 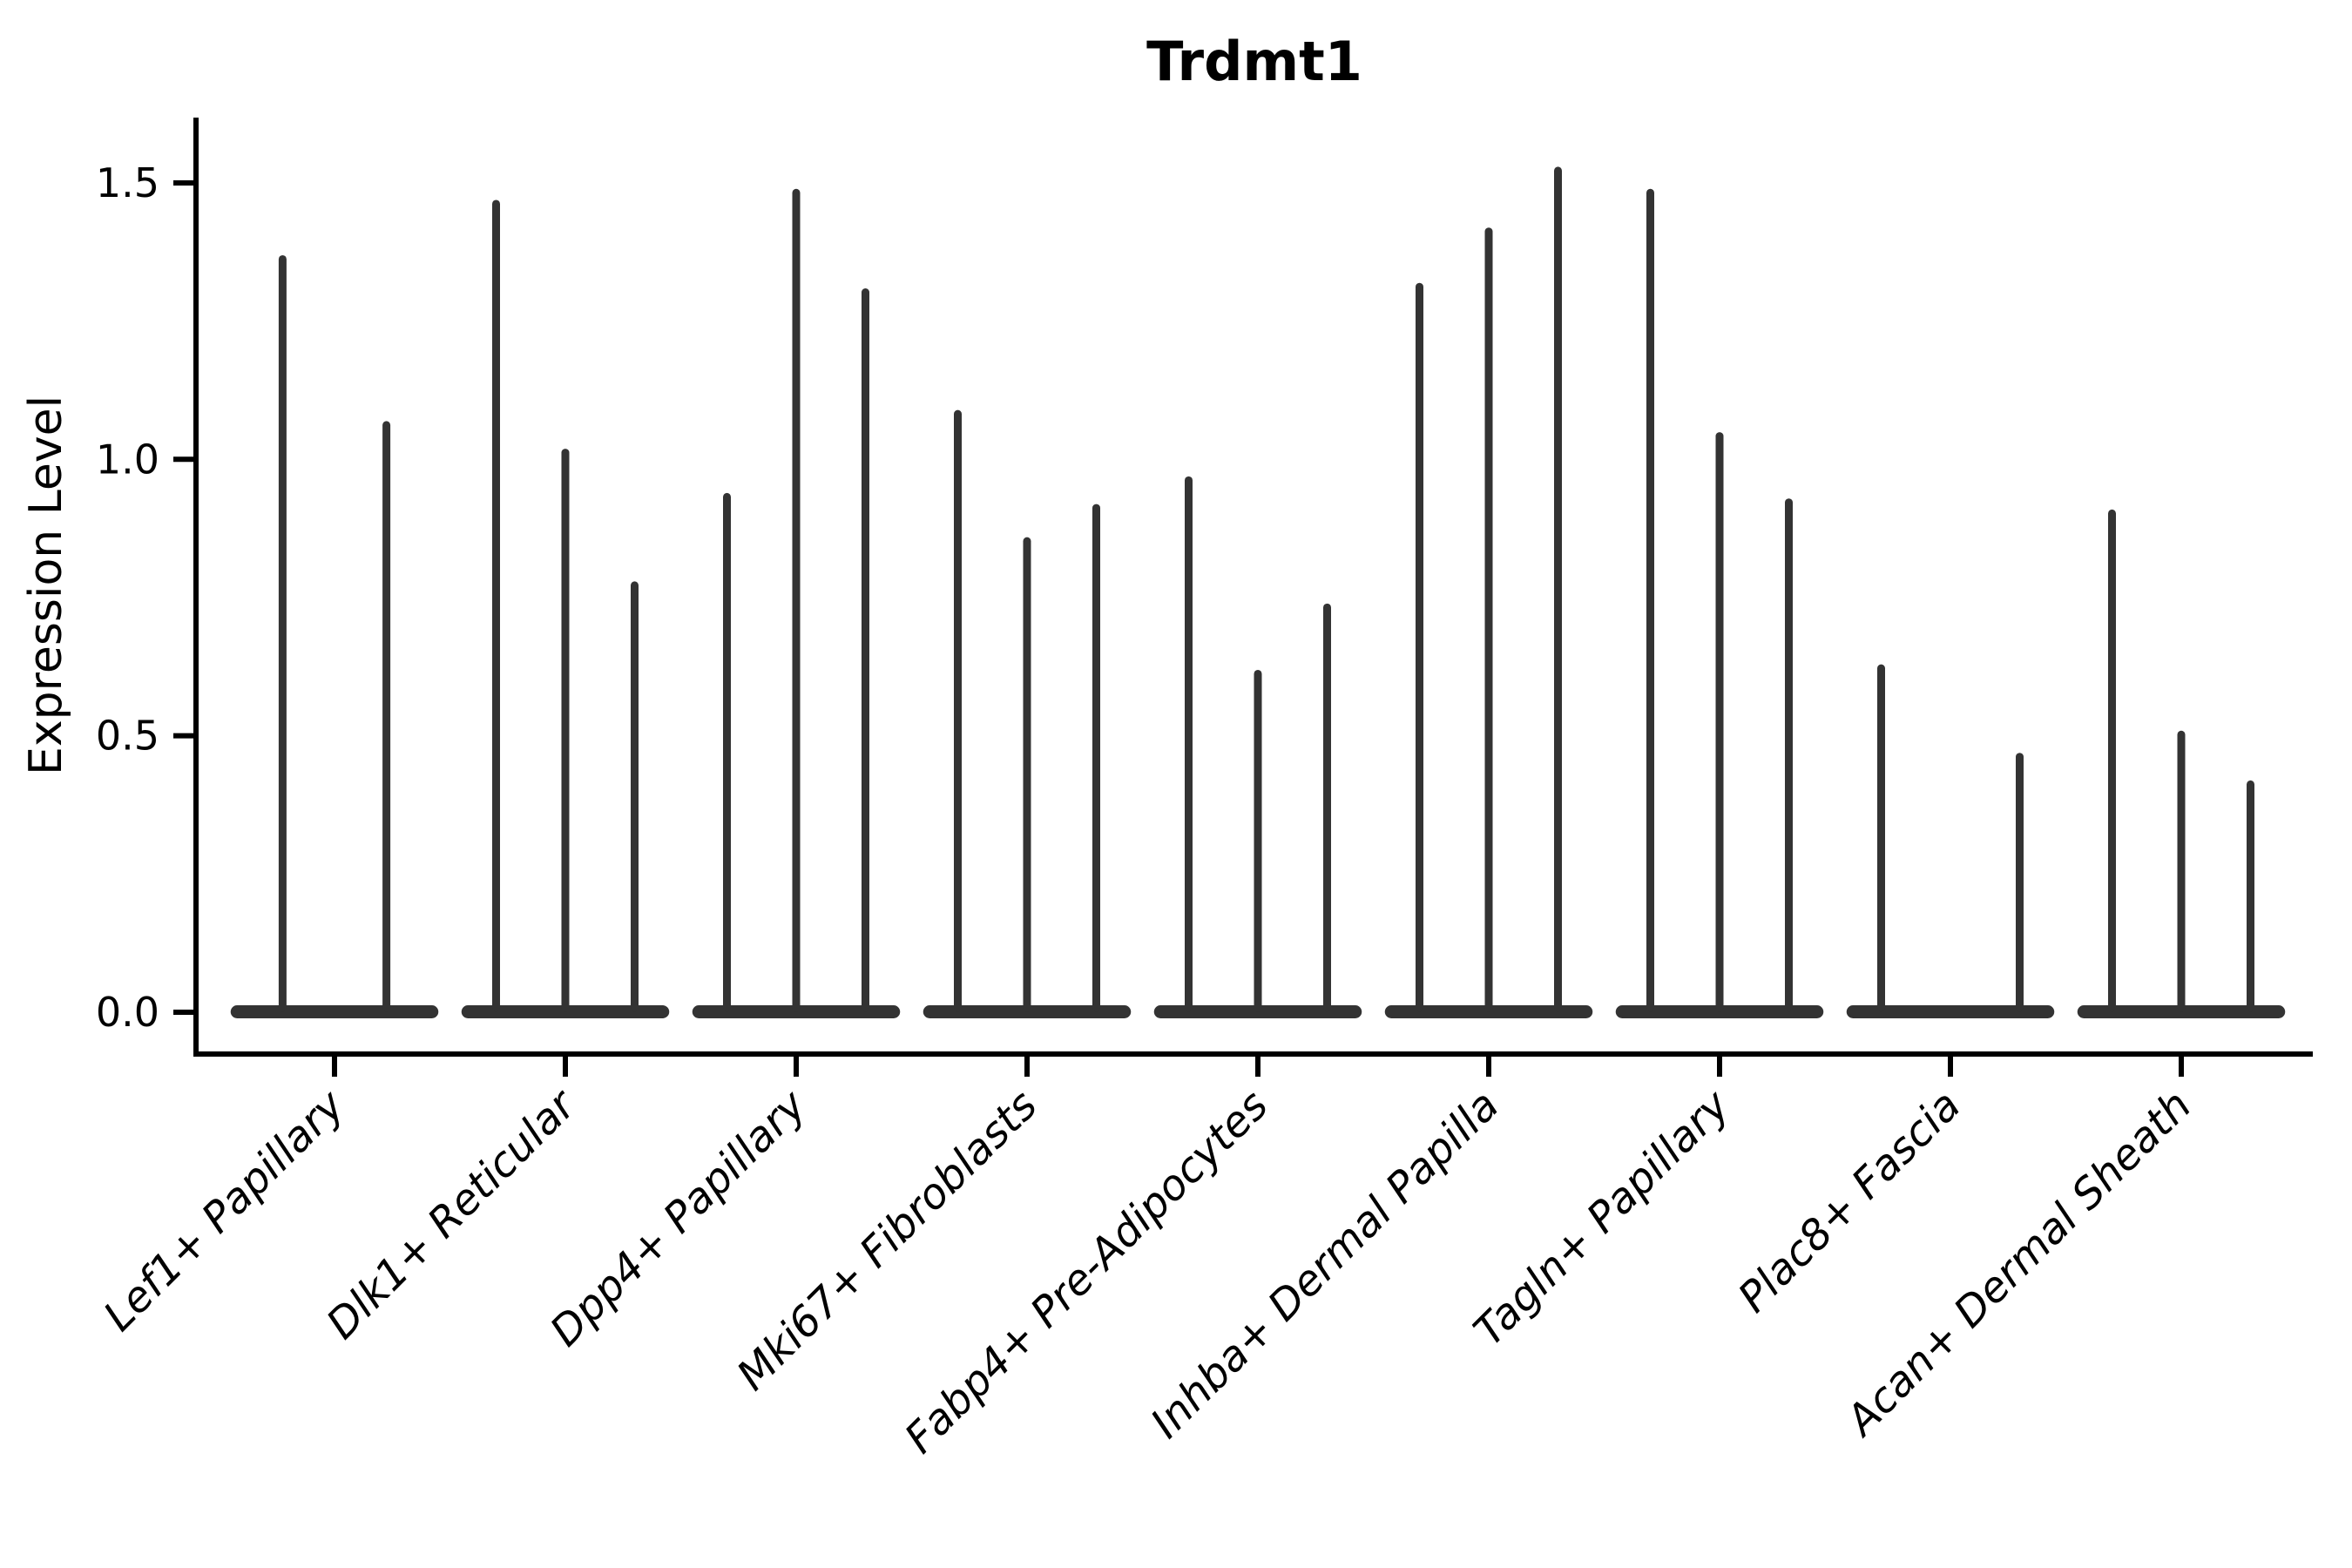 I want to click on y-tick-label: 0.5, so click(x=127, y=736).